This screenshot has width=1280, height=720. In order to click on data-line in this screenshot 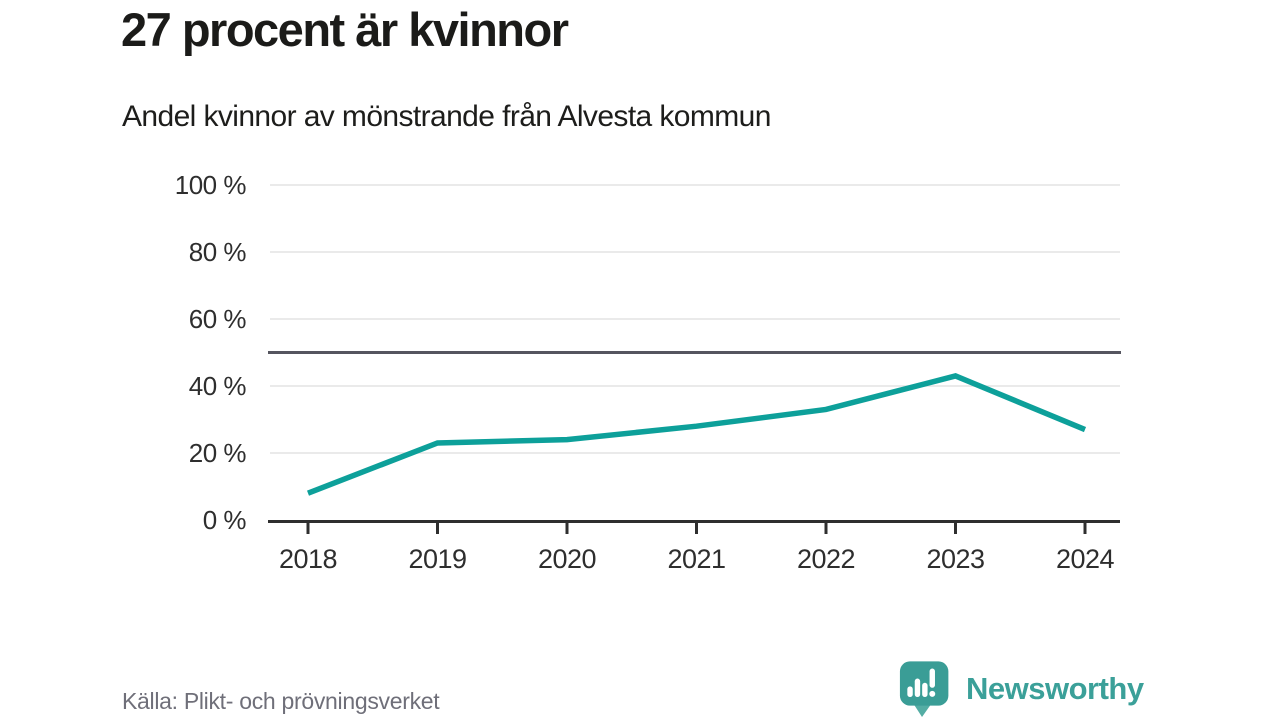, I will do `click(697, 434)`.